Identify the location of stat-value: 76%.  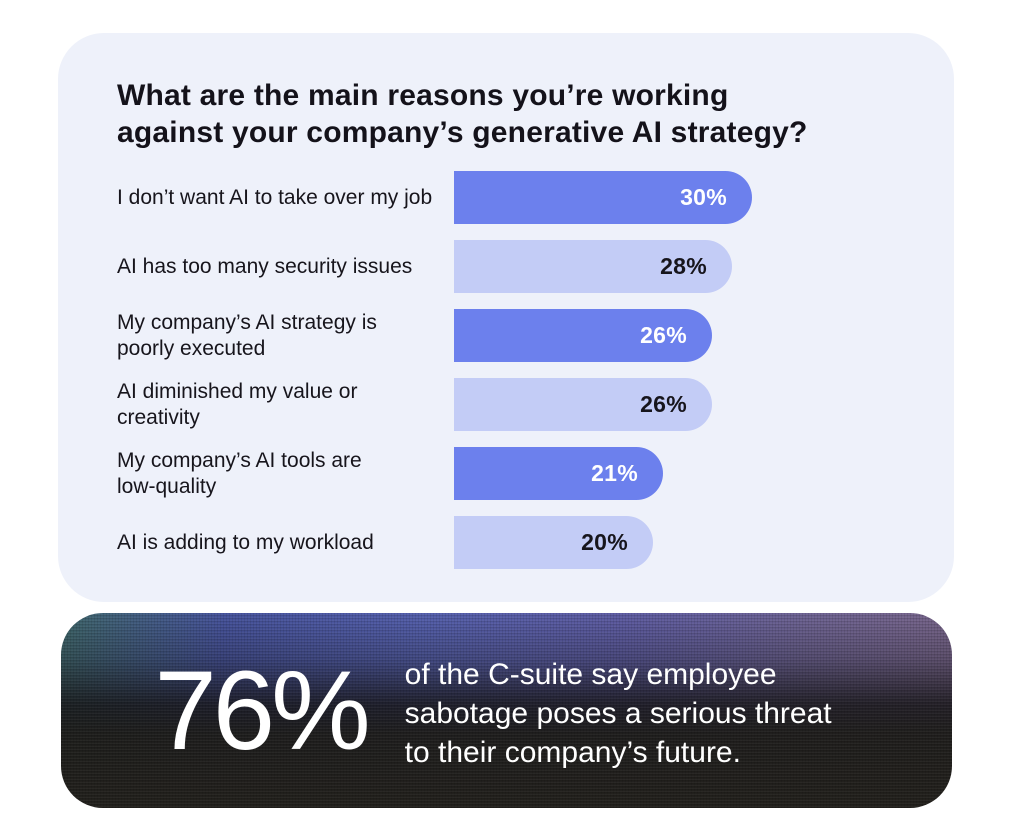
(262, 710).